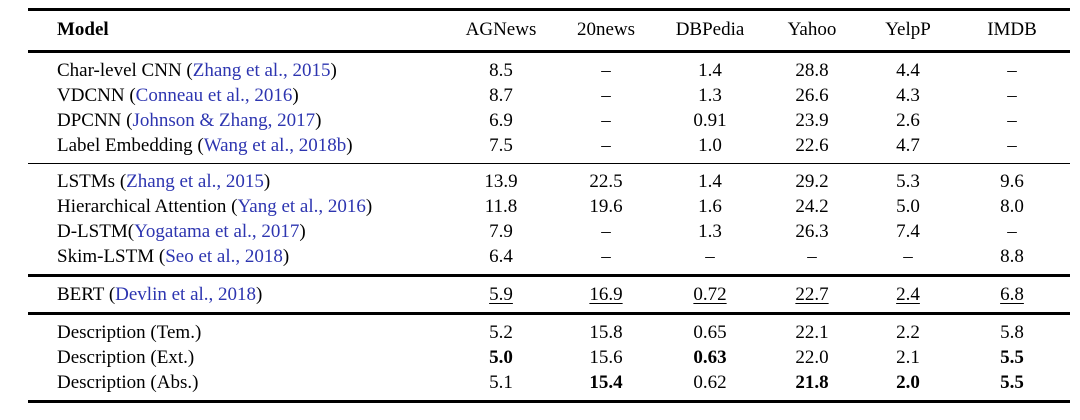  Describe the element at coordinates (549, 386) in the screenshot. I see `table-row: Description (Abs.) 5.1 15.4 0.62 21.8 2.0 5.5` at that location.